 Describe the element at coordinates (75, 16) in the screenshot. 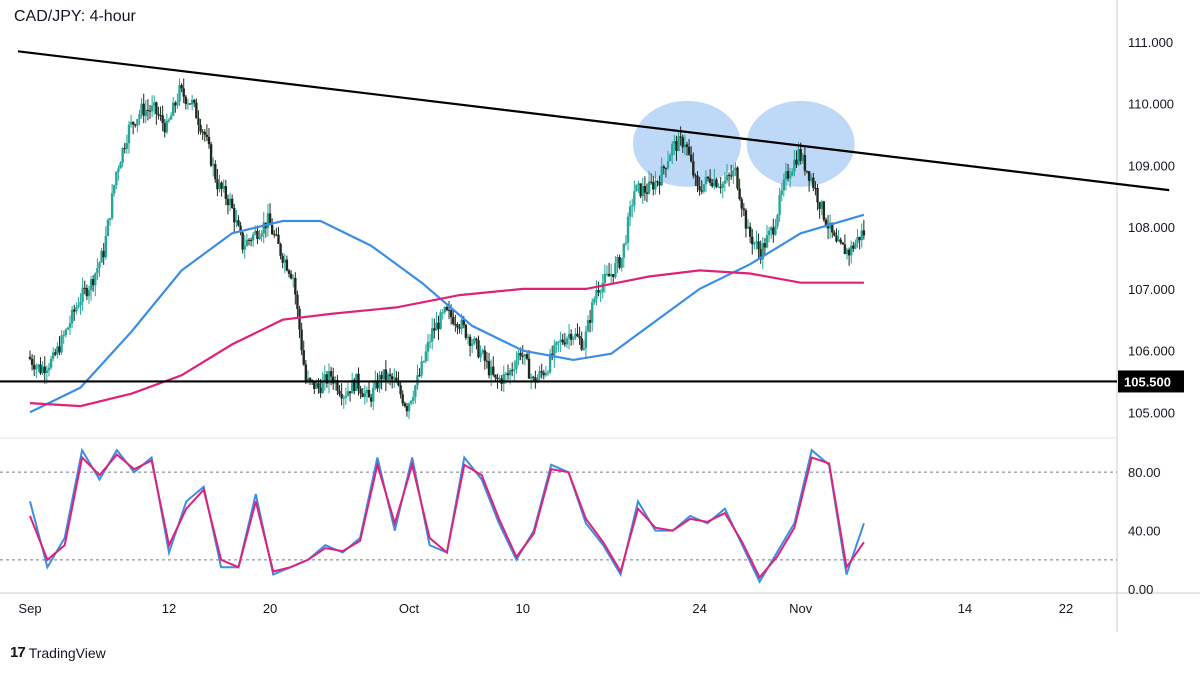

I see `chart-title: CAD/JPY: 4-hour` at that location.